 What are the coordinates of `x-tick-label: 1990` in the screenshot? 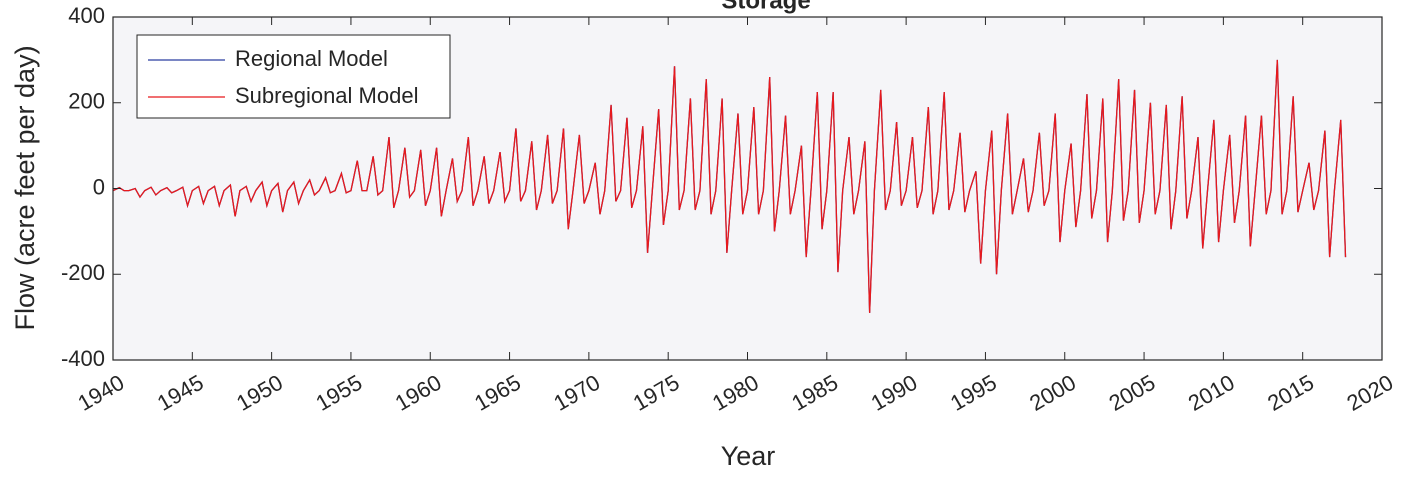 It's located at (894, 393).